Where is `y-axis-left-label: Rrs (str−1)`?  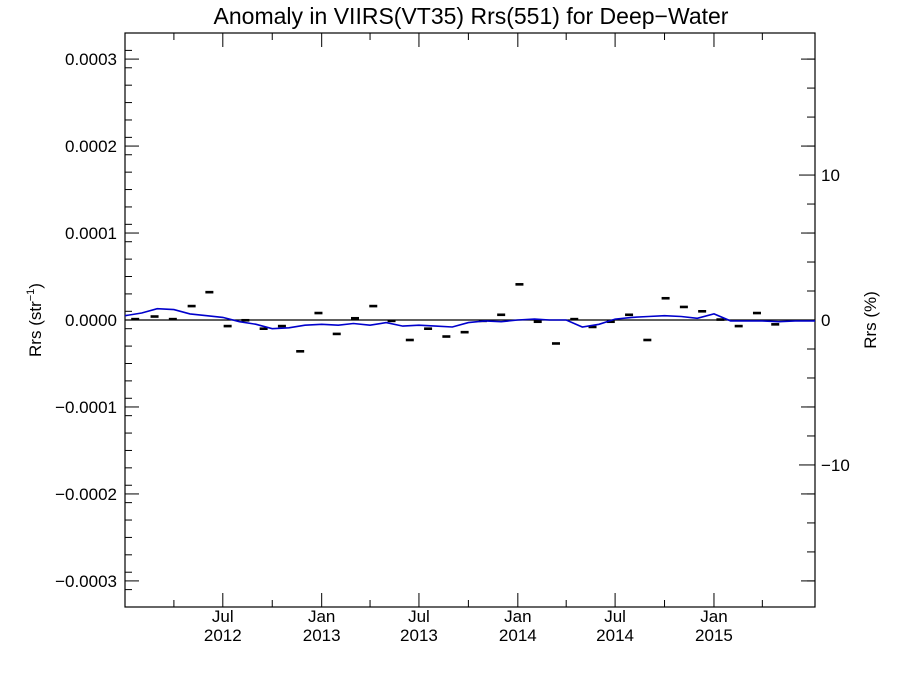 y-axis-left-label: Rrs (str−1) is located at coordinates (35, 320).